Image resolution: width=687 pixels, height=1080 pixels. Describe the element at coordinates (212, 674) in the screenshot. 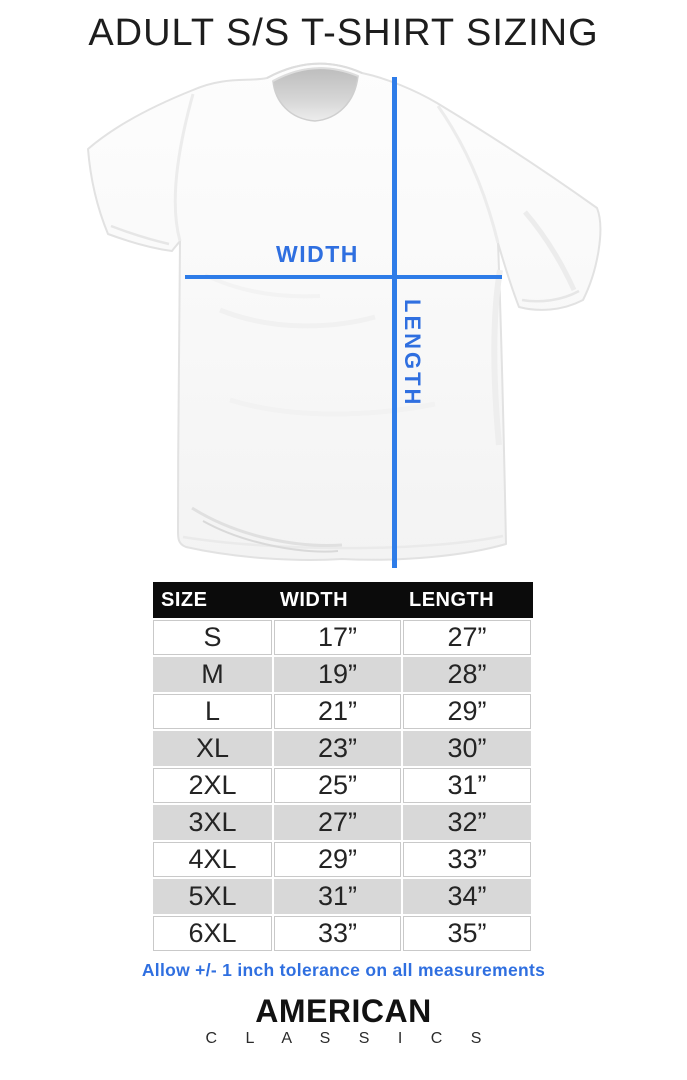

I see `size-cell: M` at that location.